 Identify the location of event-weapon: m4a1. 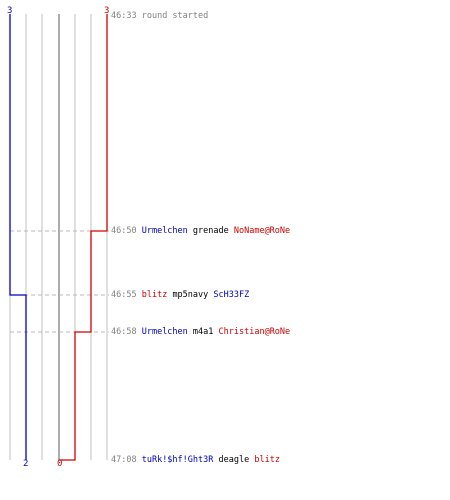
(203, 332).